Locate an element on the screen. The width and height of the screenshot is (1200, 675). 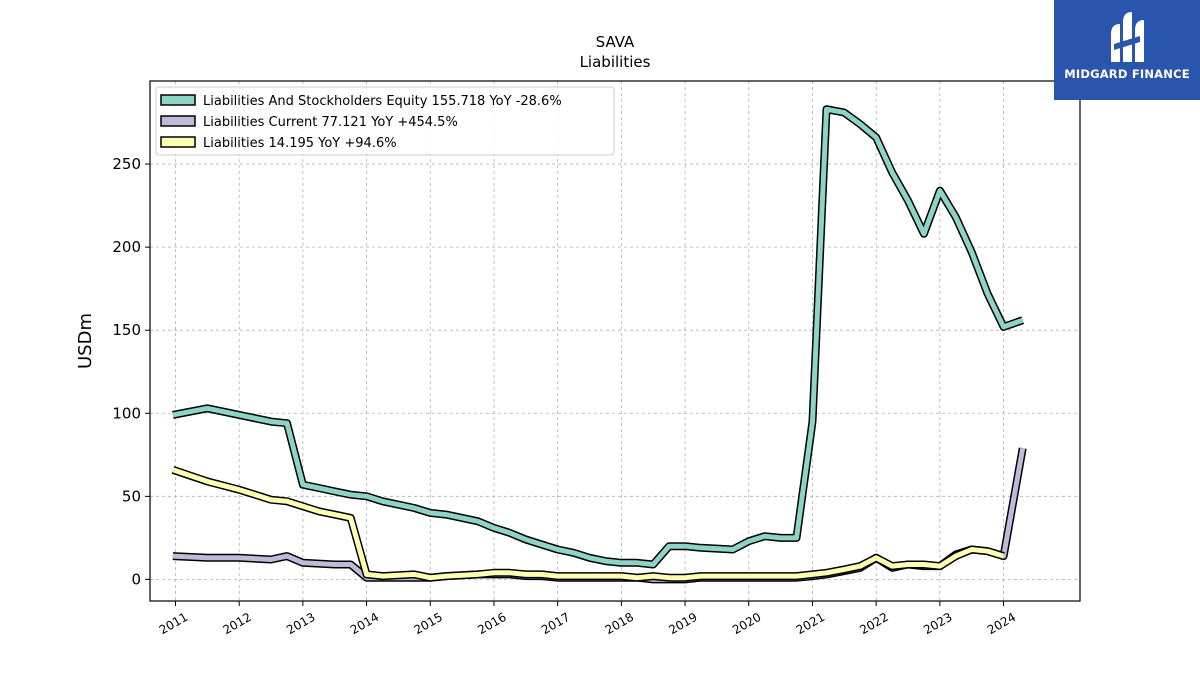
x-tick-label: 2020 is located at coordinates (746, 623).